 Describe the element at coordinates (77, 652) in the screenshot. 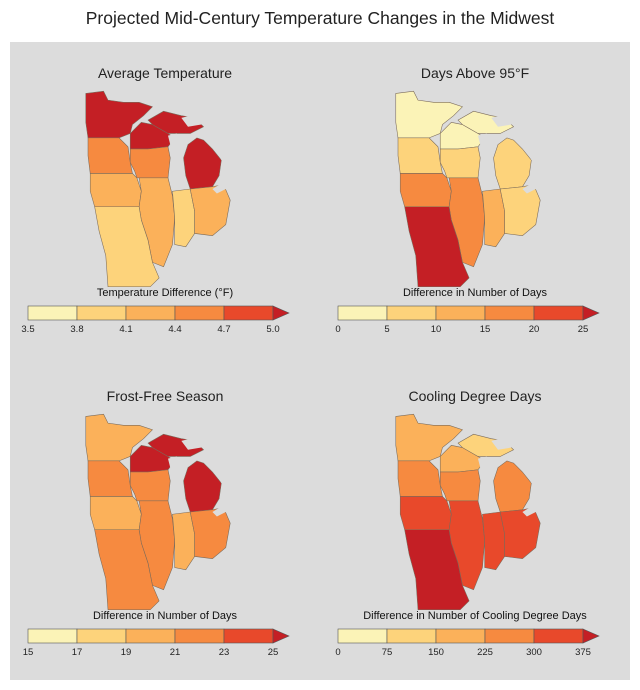

I see `legend-tick-label: 17` at that location.